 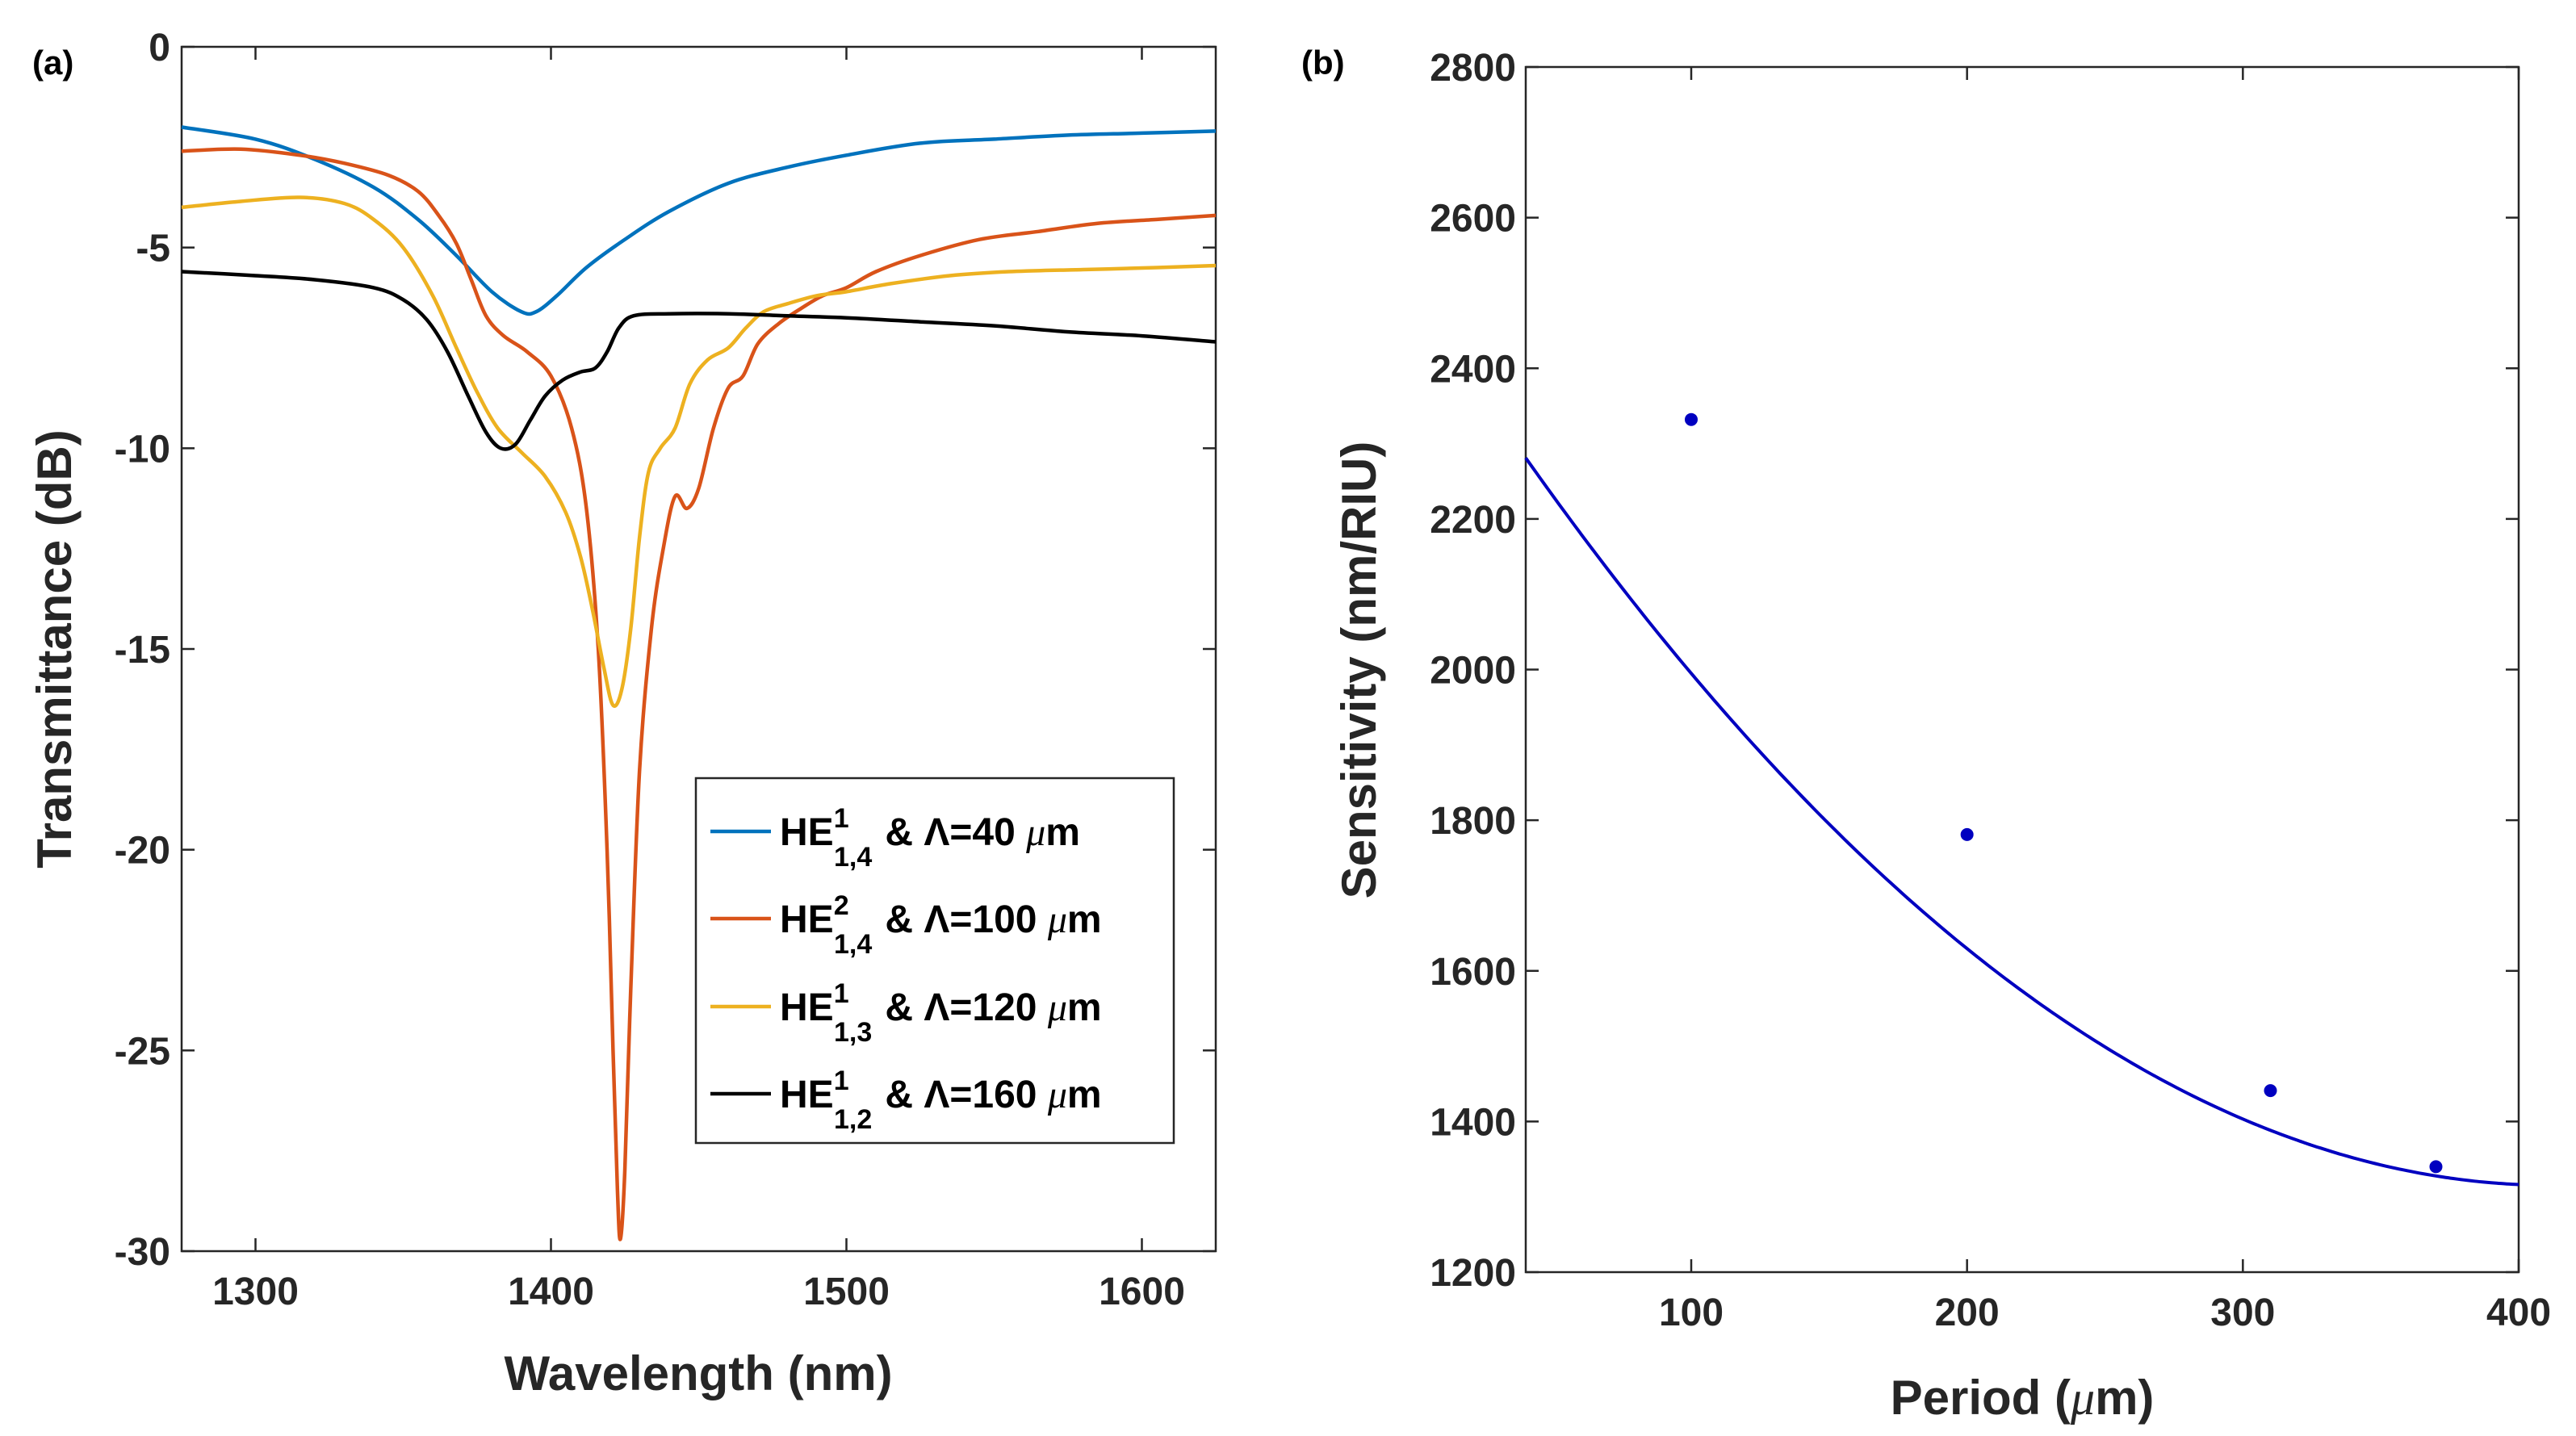 I want to click on y-tick-label-b: 1200, so click(x=1473, y=1273).